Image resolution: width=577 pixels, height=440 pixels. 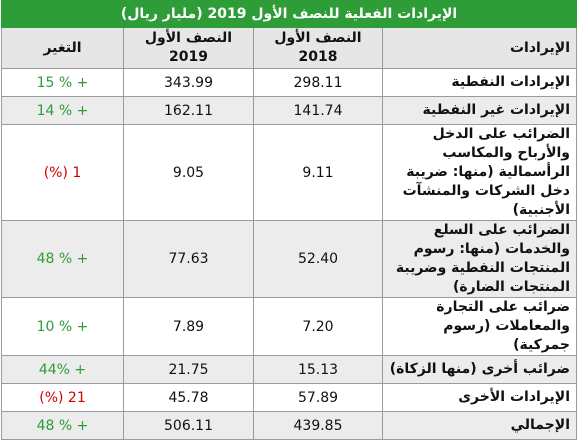 What do you see at coordinates (62, 110) in the screenshot?
I see `change-value: 14 % +` at bounding box center [62, 110].